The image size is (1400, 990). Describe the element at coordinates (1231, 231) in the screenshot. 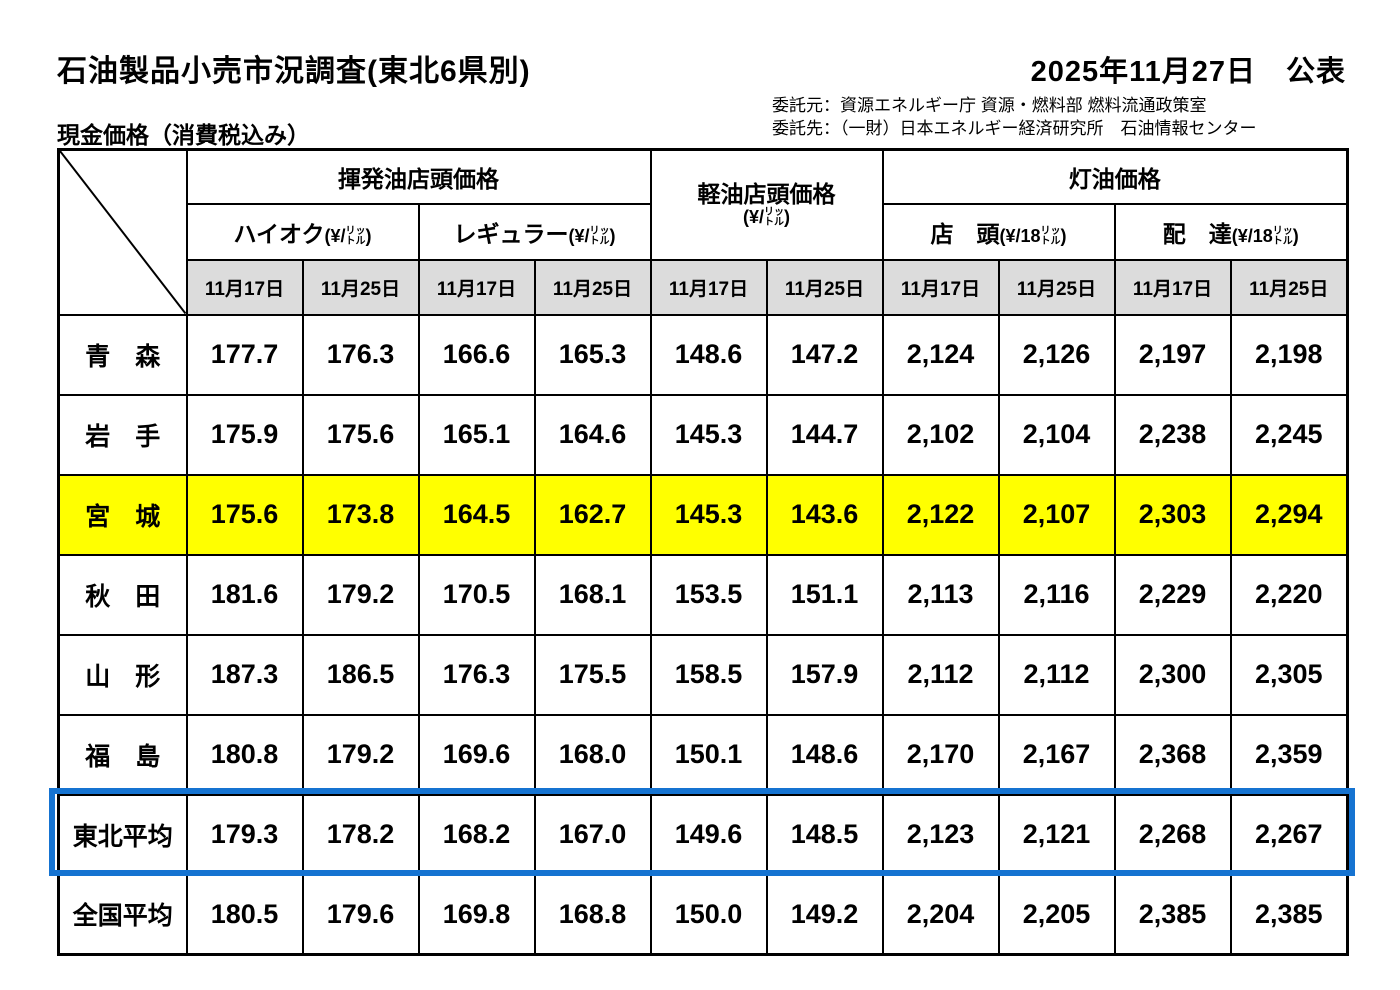

I see `sub-header-kerosene-delivery: 配 達(¥/18 リッ トル)` at that location.